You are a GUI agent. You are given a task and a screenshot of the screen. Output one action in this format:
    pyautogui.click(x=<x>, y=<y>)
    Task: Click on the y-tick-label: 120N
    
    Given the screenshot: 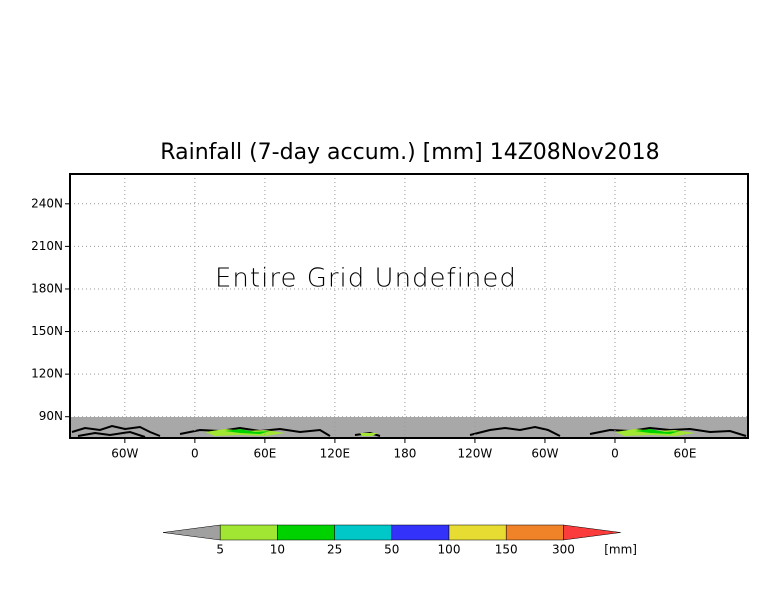 What is the action you would take?
    pyautogui.click(x=47, y=374)
    